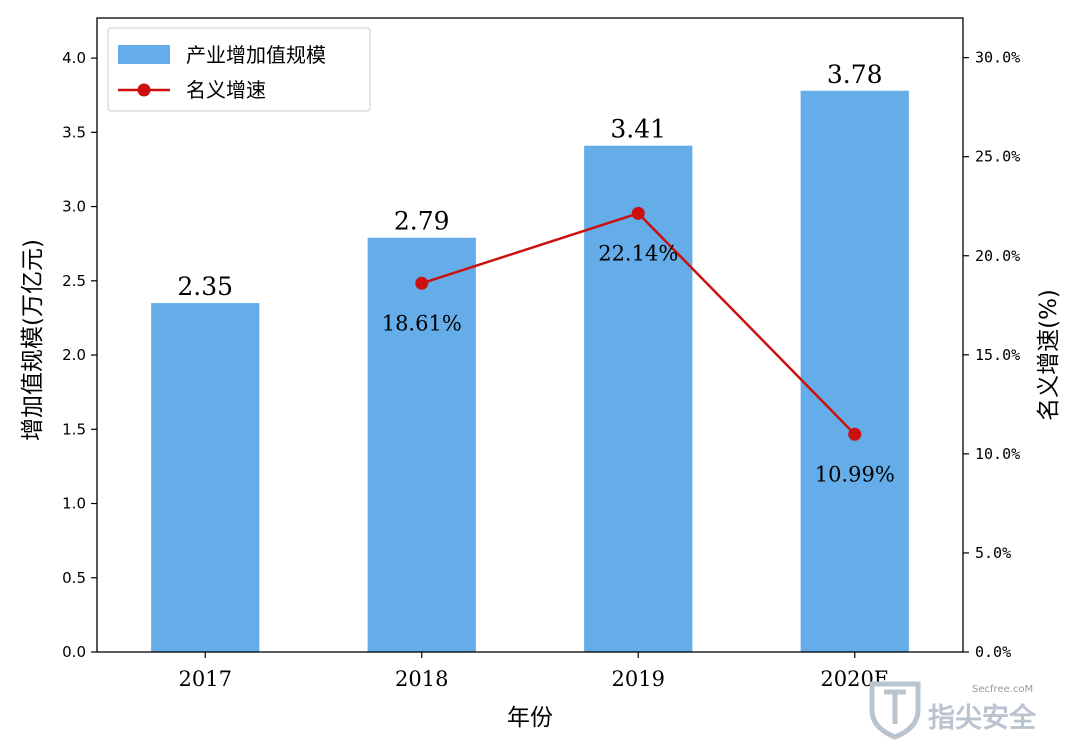 The image size is (1080, 749). Describe the element at coordinates (638, 253) in the screenshot. I see `growth-value-label-2019: 22.14%` at that location.